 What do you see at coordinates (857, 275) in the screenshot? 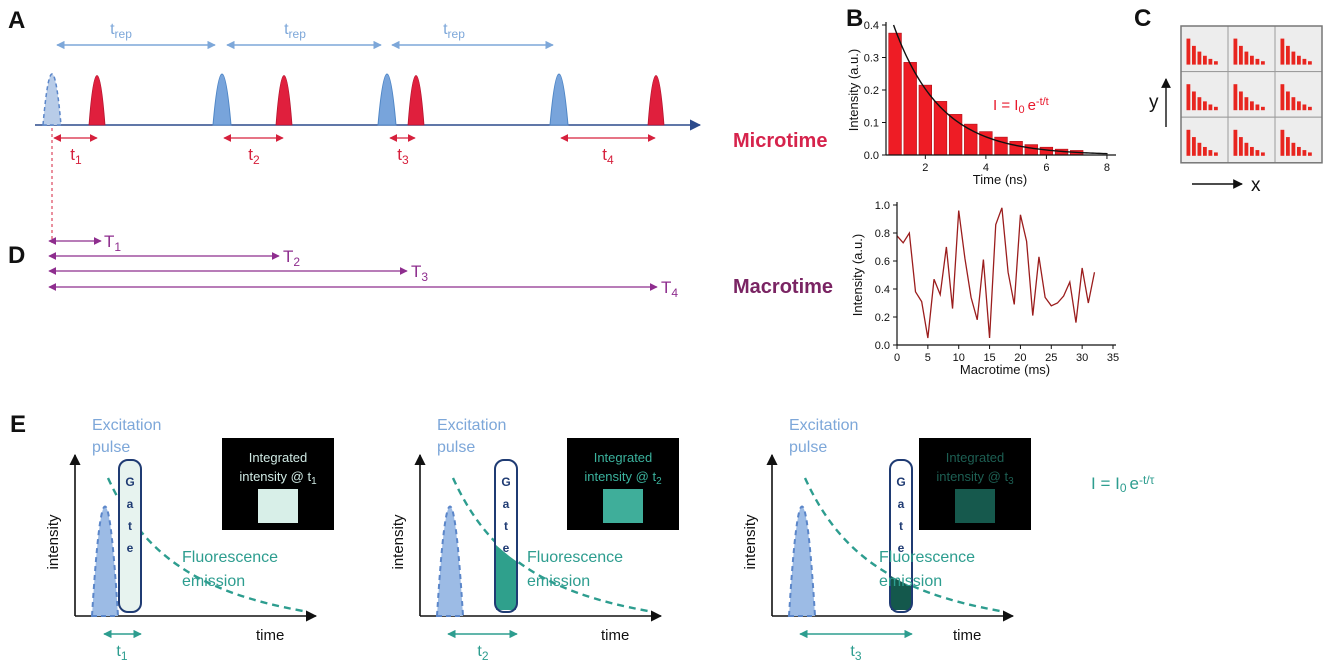
I see `trace-ylabel: Intensity (a.u.)` at bounding box center [857, 275].